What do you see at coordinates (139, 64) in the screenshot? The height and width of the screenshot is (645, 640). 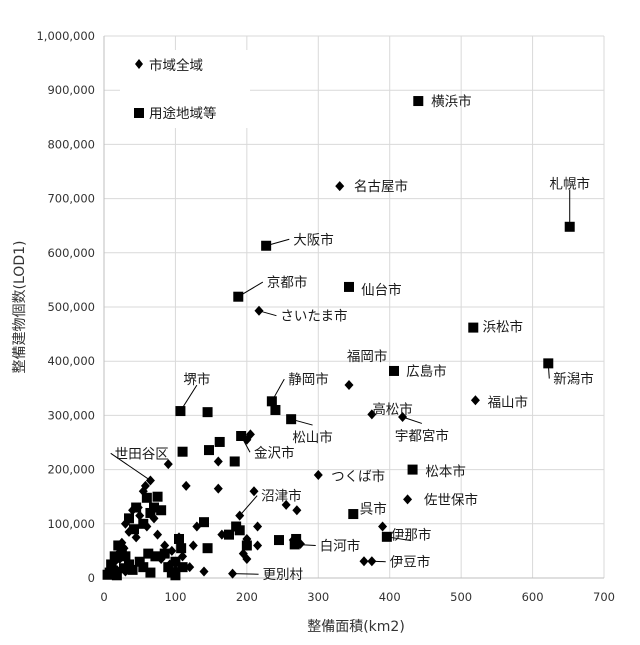 I see `legend-diamond-marker` at bounding box center [139, 64].